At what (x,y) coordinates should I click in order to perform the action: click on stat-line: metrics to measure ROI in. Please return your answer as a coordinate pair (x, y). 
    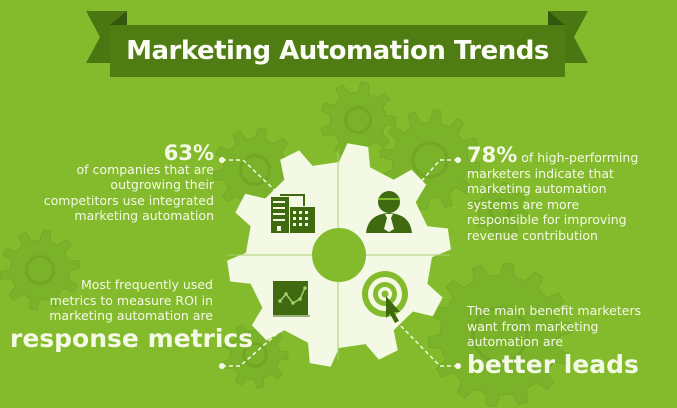
    Looking at the image, I should click on (131, 300).